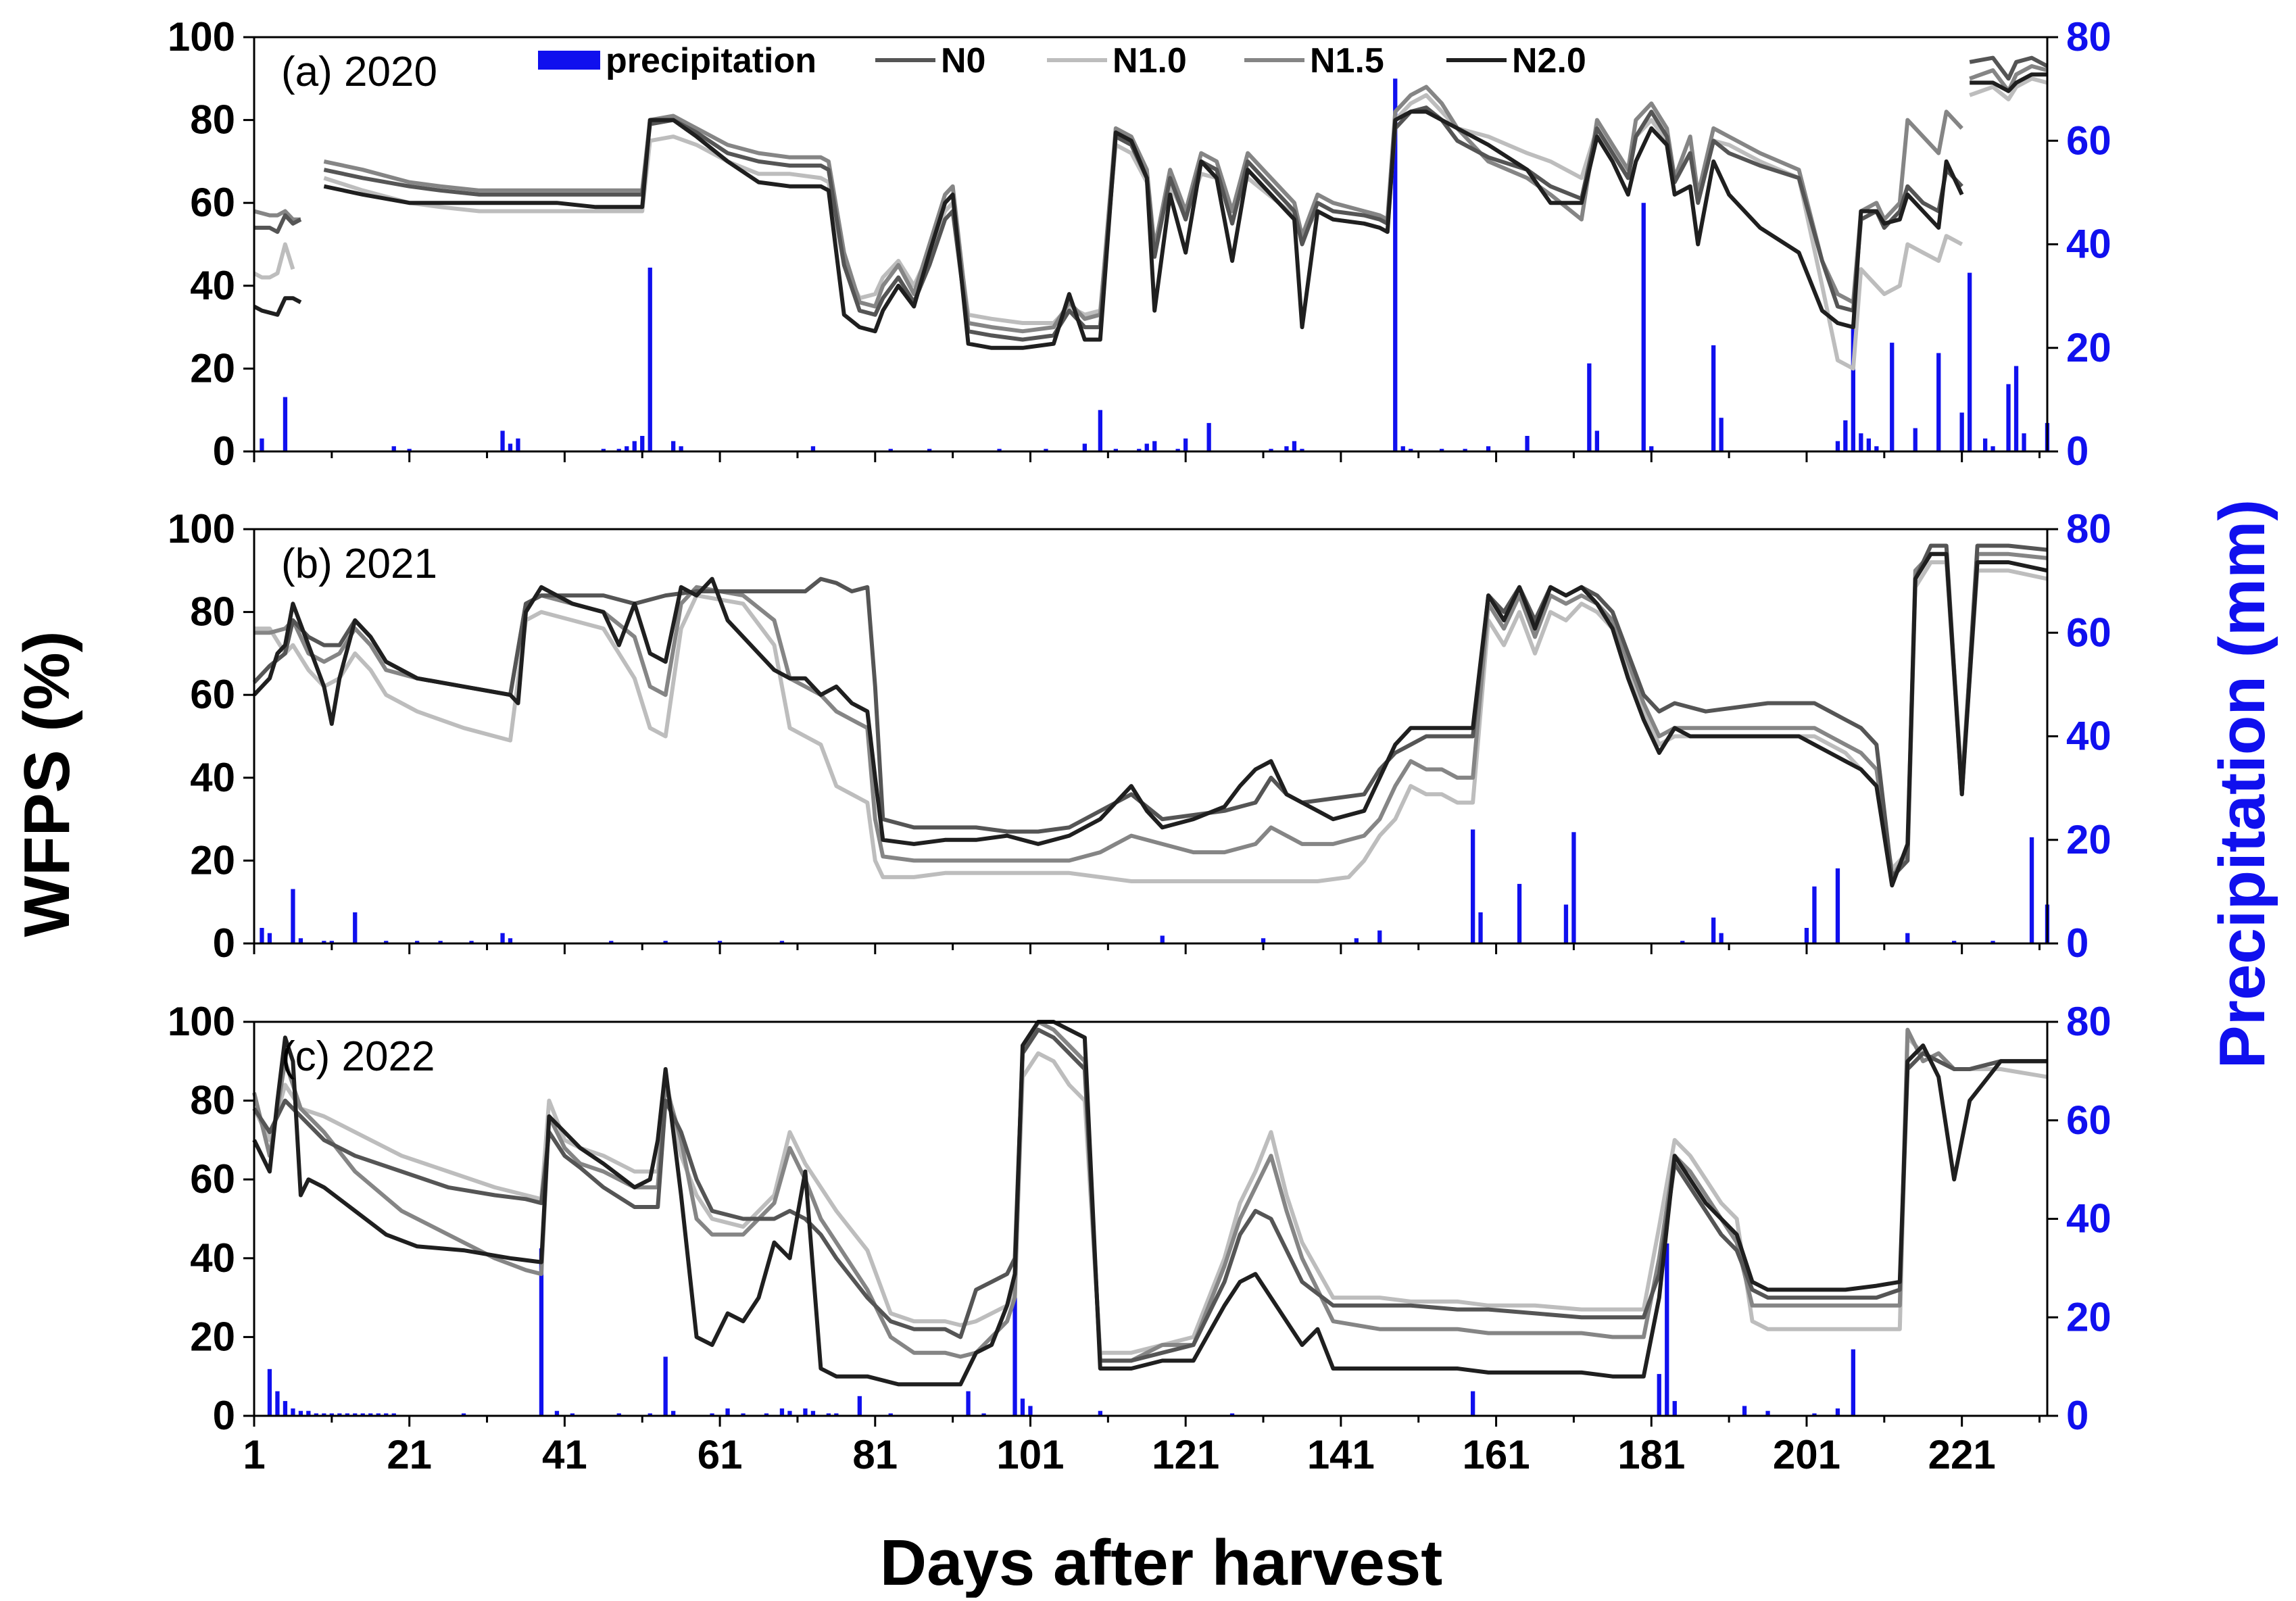 This screenshot has width=2296, height=1601. I want to click on legend-label: N1.0, so click(1150, 60).